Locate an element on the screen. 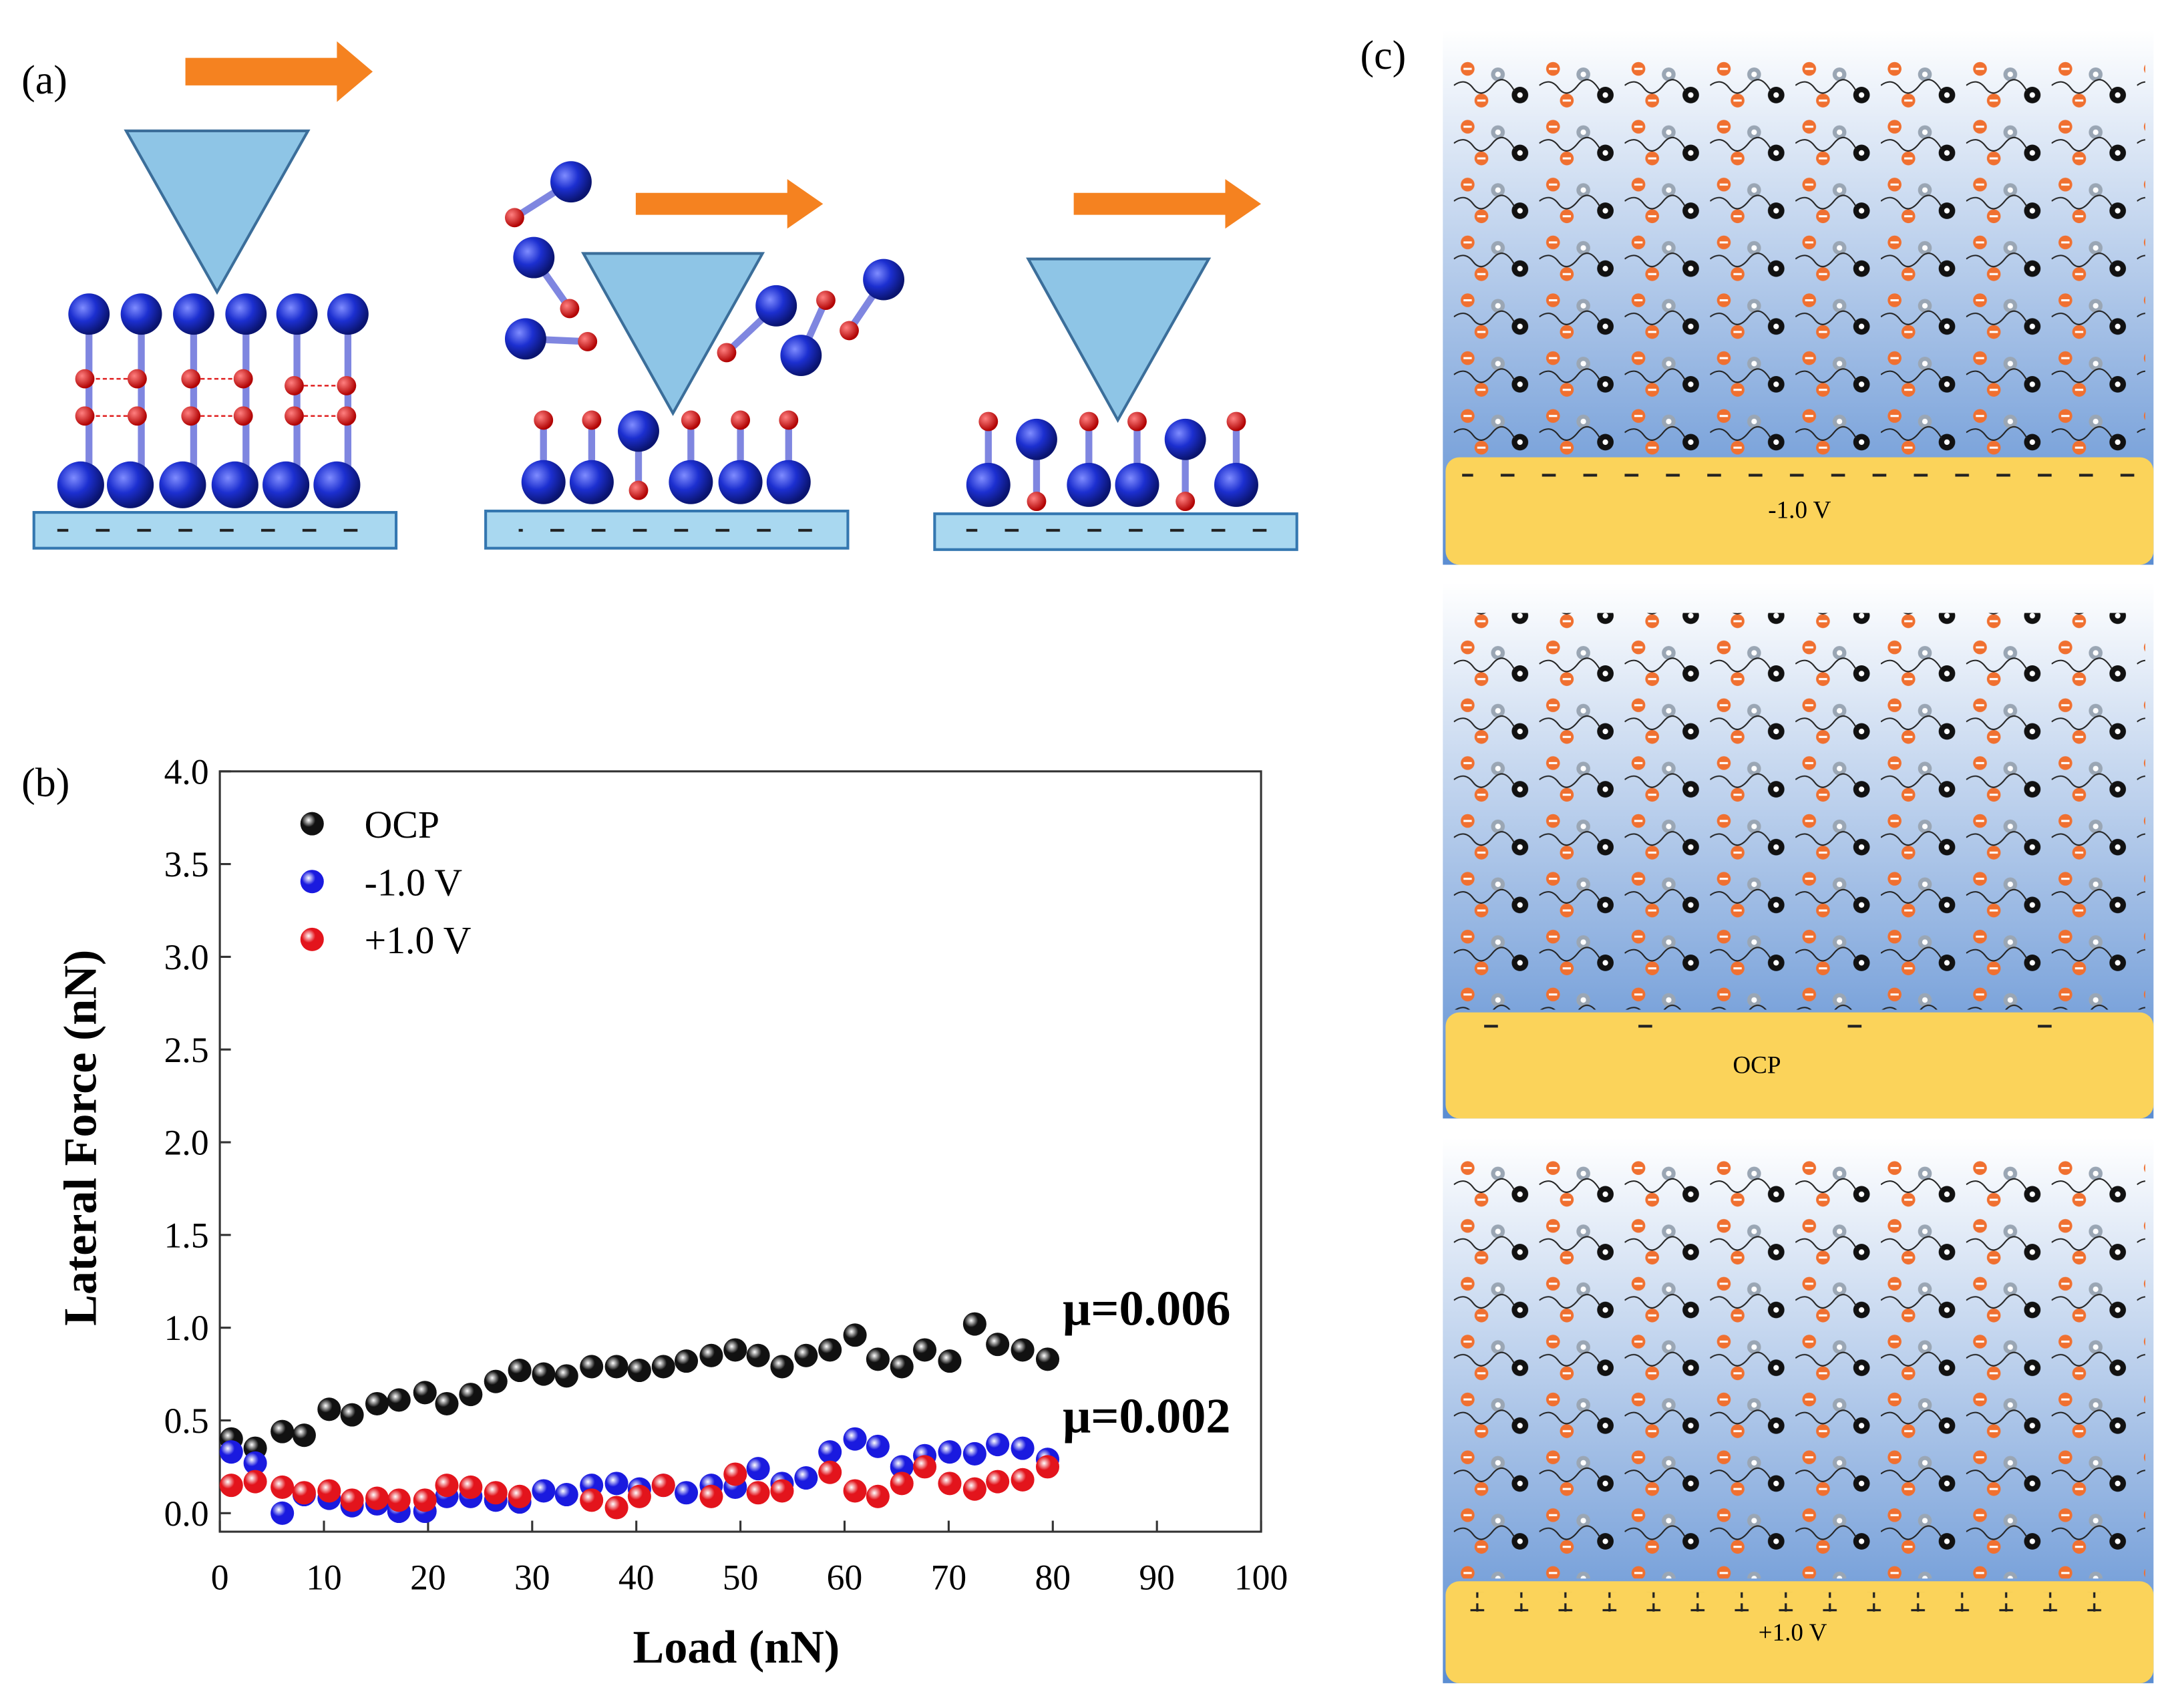 Image resolution: width=2164 pixels, height=1708 pixels. x-tick-label: 90 is located at coordinates (1157, 1578).